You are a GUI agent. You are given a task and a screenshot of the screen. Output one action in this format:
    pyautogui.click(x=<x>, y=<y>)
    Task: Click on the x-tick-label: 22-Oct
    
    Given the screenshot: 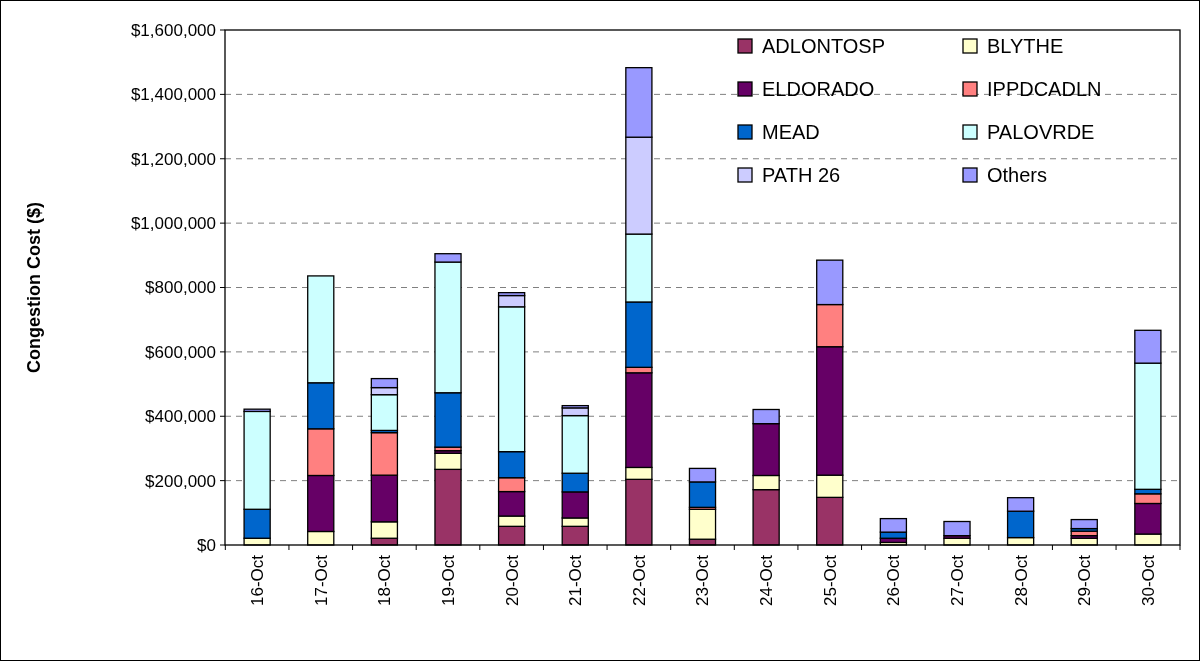 What is the action you would take?
    pyautogui.click(x=639, y=580)
    